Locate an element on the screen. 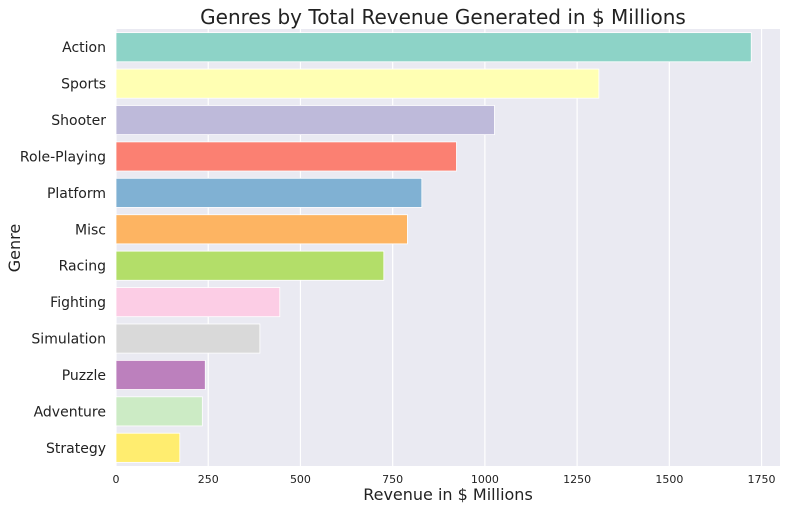 The height and width of the screenshot is (510, 791). x-tick-label: 1000 is located at coordinates (485, 479).